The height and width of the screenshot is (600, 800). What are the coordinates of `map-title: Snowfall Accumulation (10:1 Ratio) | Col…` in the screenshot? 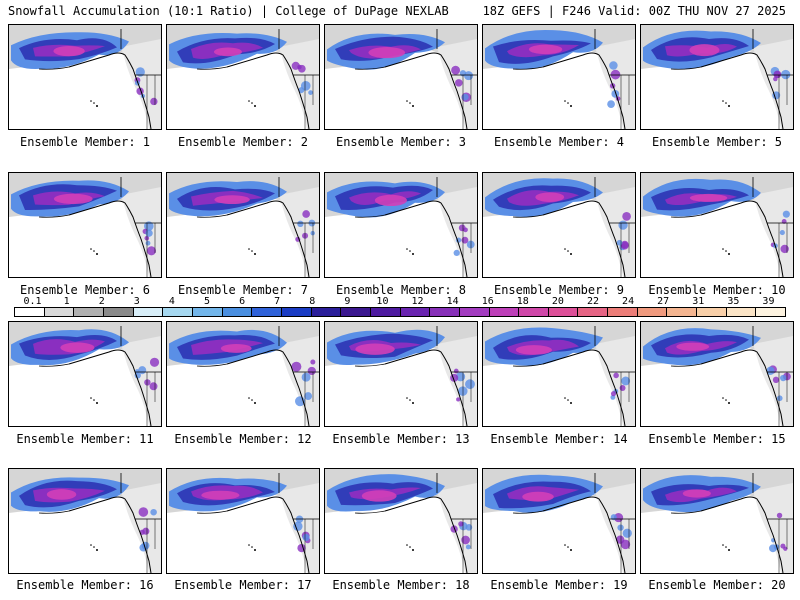 It's located at (228, 11).